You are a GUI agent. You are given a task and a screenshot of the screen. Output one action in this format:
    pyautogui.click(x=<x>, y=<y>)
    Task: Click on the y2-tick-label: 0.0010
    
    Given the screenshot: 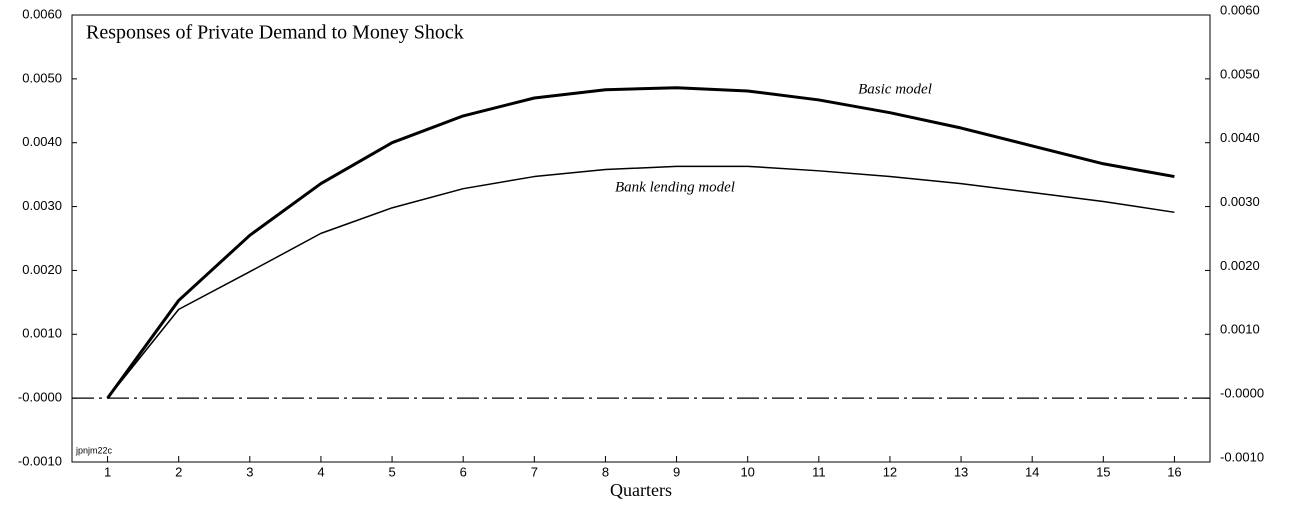 What is the action you would take?
    pyautogui.click(x=1240, y=329)
    